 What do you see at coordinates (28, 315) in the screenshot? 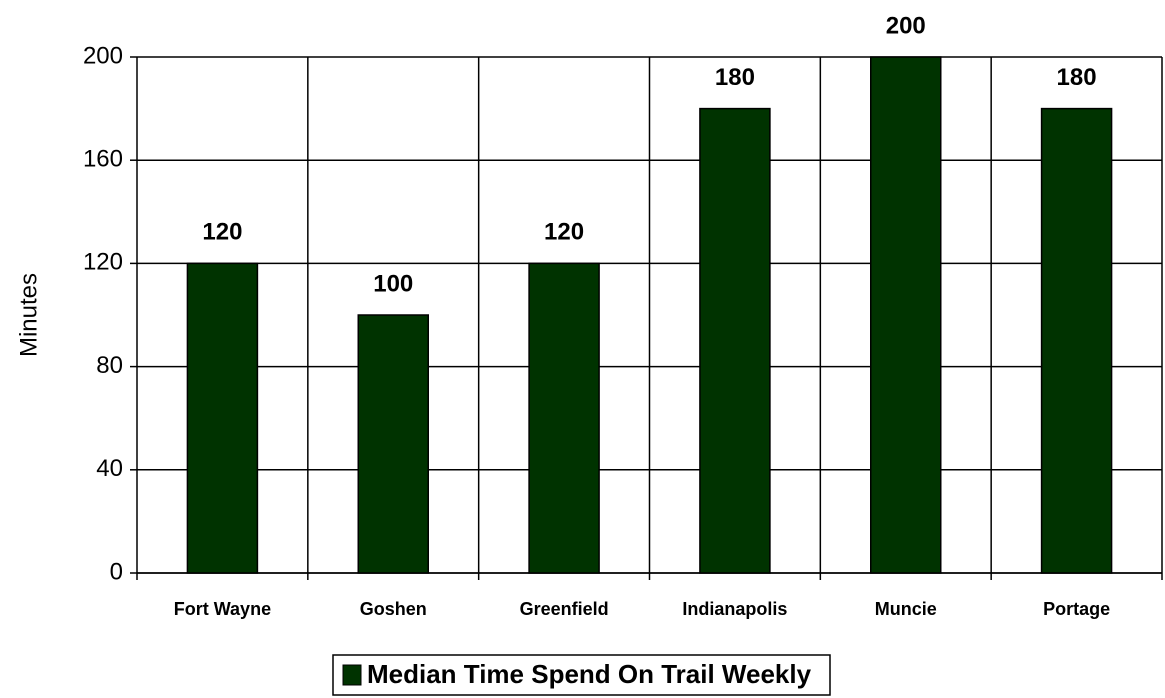
I see `y-axis-label: Minutes` at bounding box center [28, 315].